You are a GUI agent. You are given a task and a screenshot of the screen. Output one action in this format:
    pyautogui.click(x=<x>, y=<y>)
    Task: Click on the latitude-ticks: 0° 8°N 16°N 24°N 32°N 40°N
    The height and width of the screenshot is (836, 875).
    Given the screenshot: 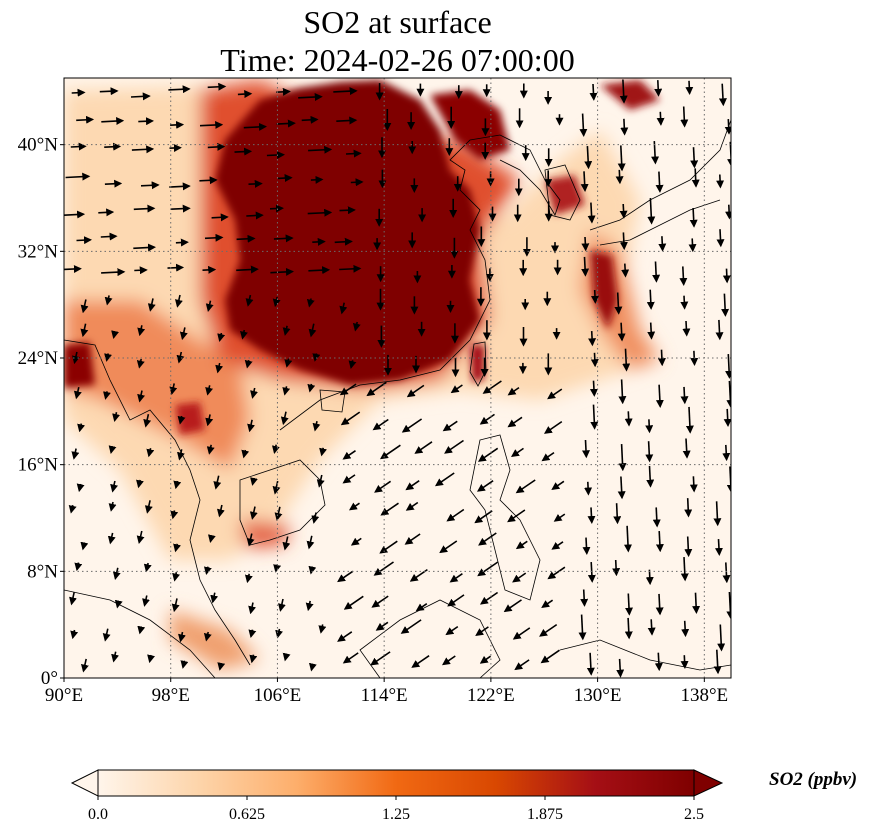 What is the action you would take?
    pyautogui.click(x=41, y=412)
    